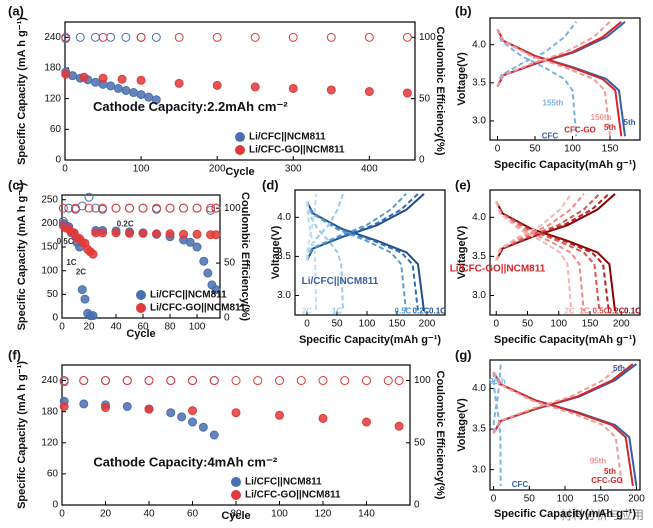  Describe the element at coordinates (479, 295) in the screenshot. I see `y-tick-label: 3.0` at that location.